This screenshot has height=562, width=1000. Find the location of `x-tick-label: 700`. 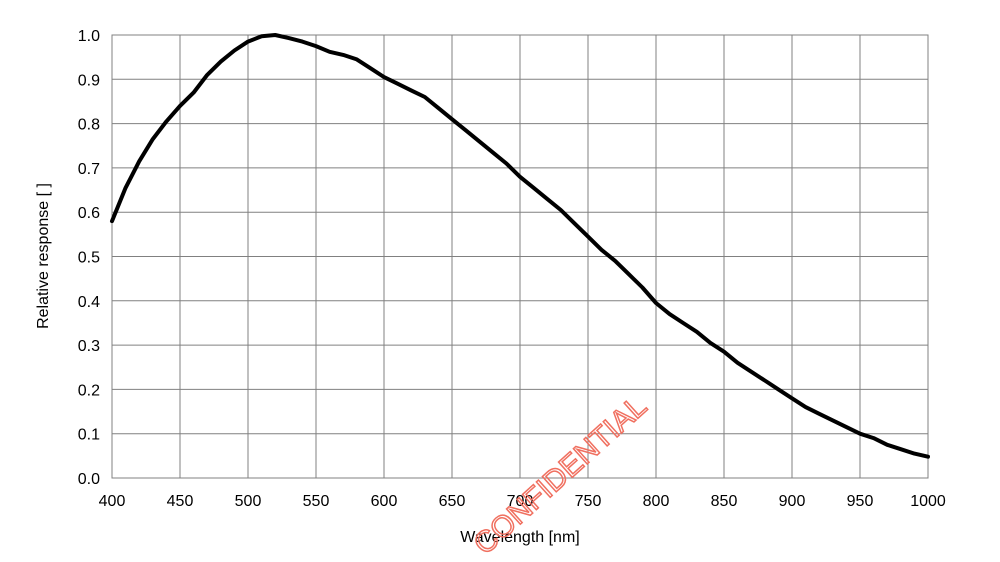

x-tick-label: 700 is located at coordinates (520, 501).